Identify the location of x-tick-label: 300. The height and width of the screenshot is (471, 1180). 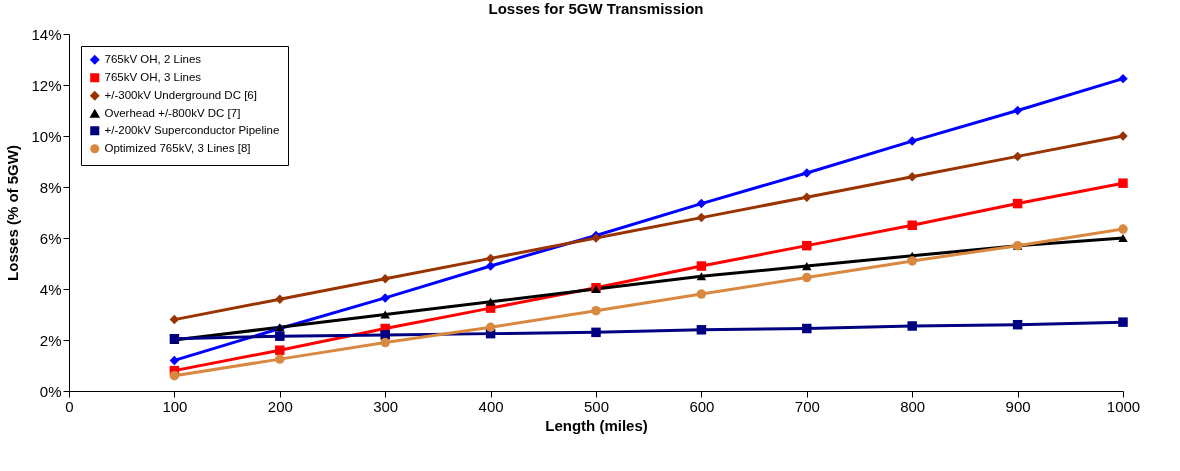
(386, 406).